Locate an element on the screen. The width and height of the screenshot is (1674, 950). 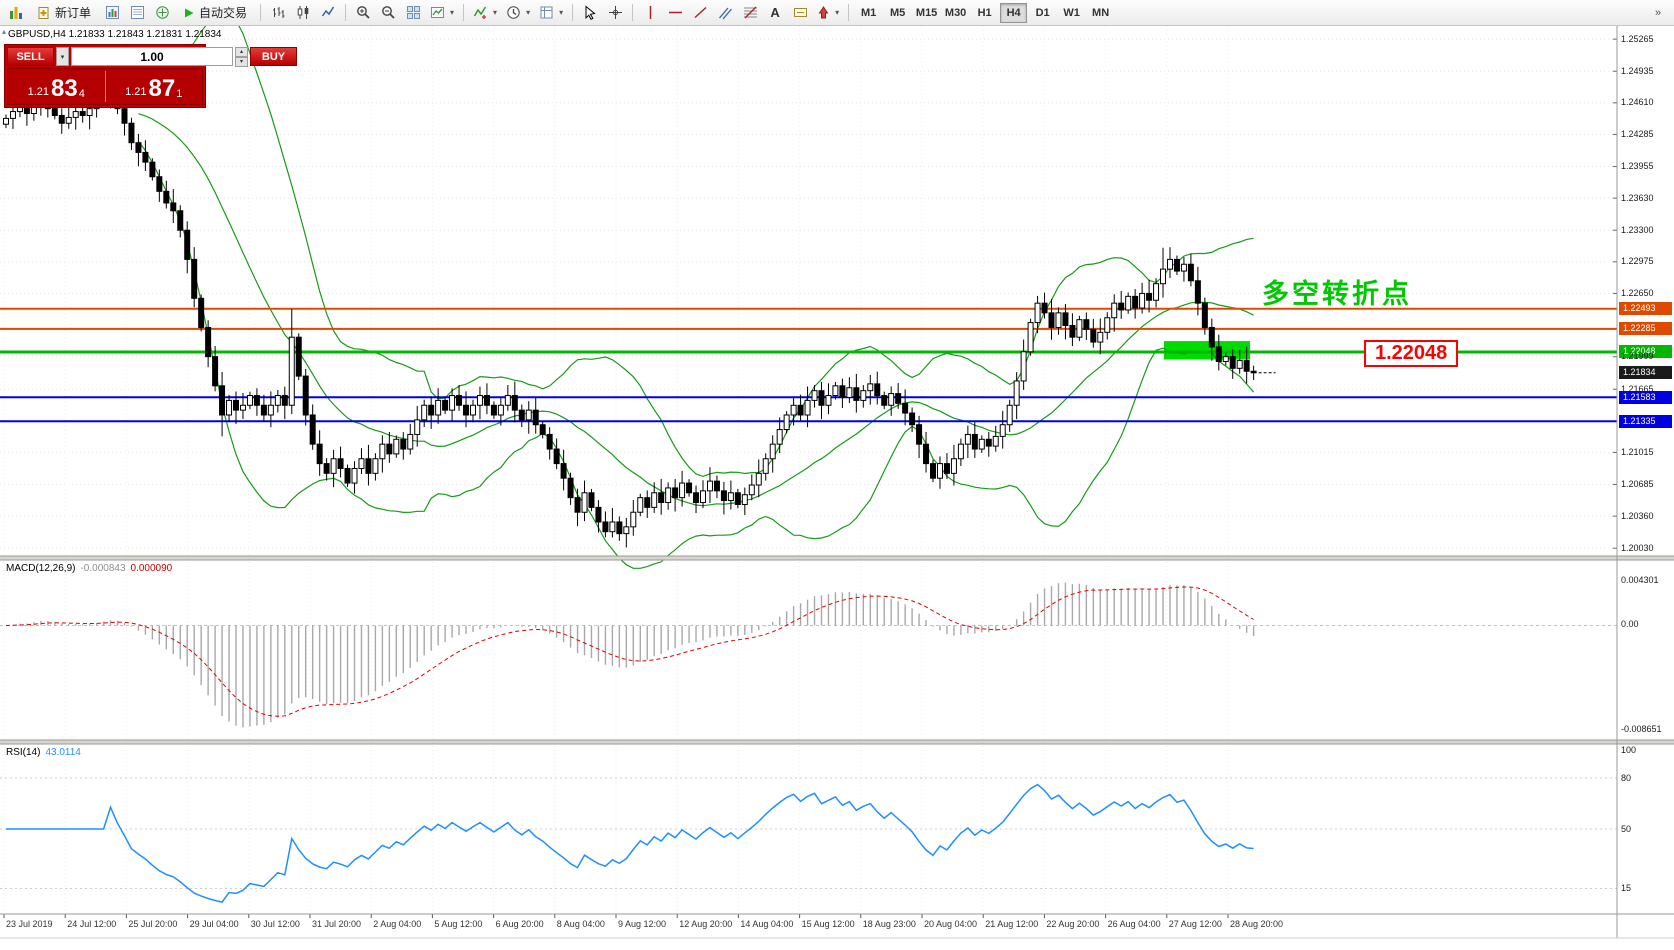
text-icon: A is located at coordinates (775, 13).